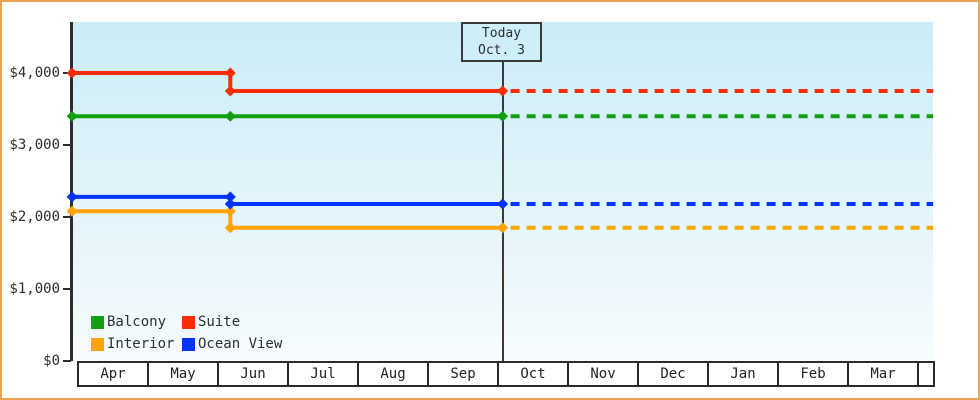 Image resolution: width=980 pixels, height=400 pixels. Describe the element at coordinates (287, 82) in the screenshot. I see `series-line-suite` at that location.